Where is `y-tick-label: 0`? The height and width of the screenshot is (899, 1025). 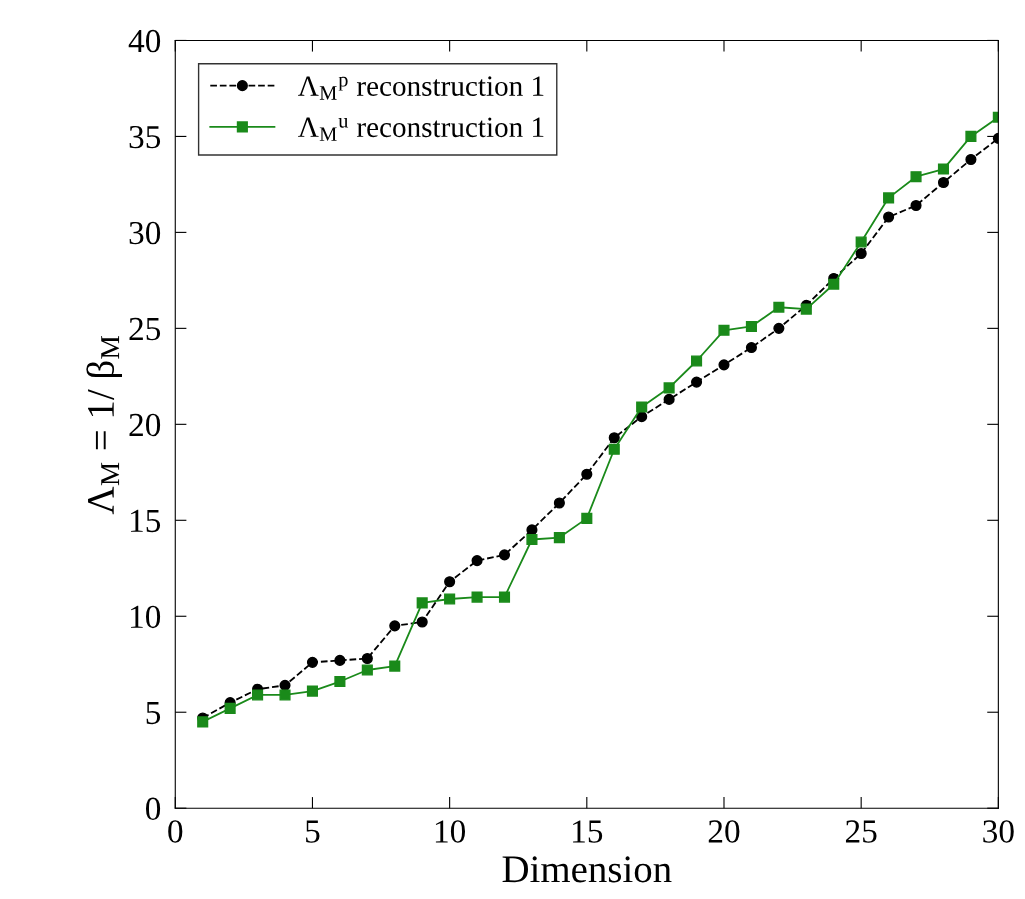 y-tick-label: 0 is located at coordinates (153, 809).